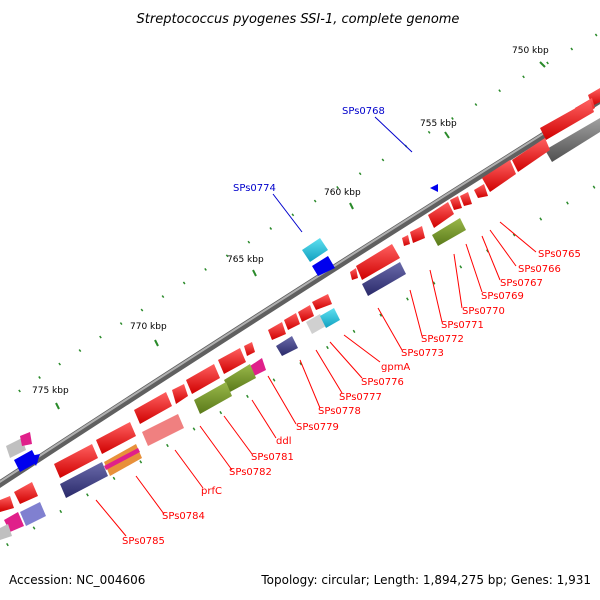  I want to click on gene-label-sps0784: SPs0784, so click(183, 516).